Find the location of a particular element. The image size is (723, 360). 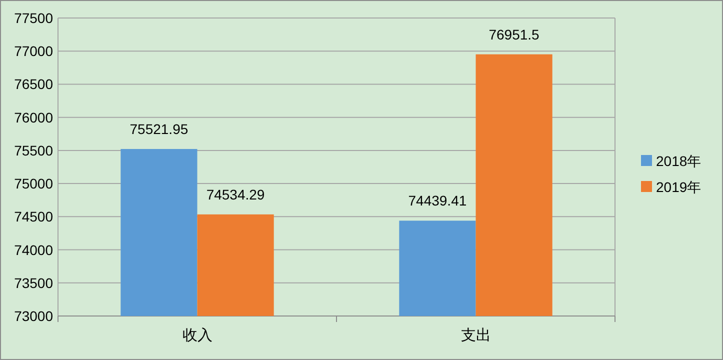

y-tick-label: 74000 is located at coordinates (34, 250).